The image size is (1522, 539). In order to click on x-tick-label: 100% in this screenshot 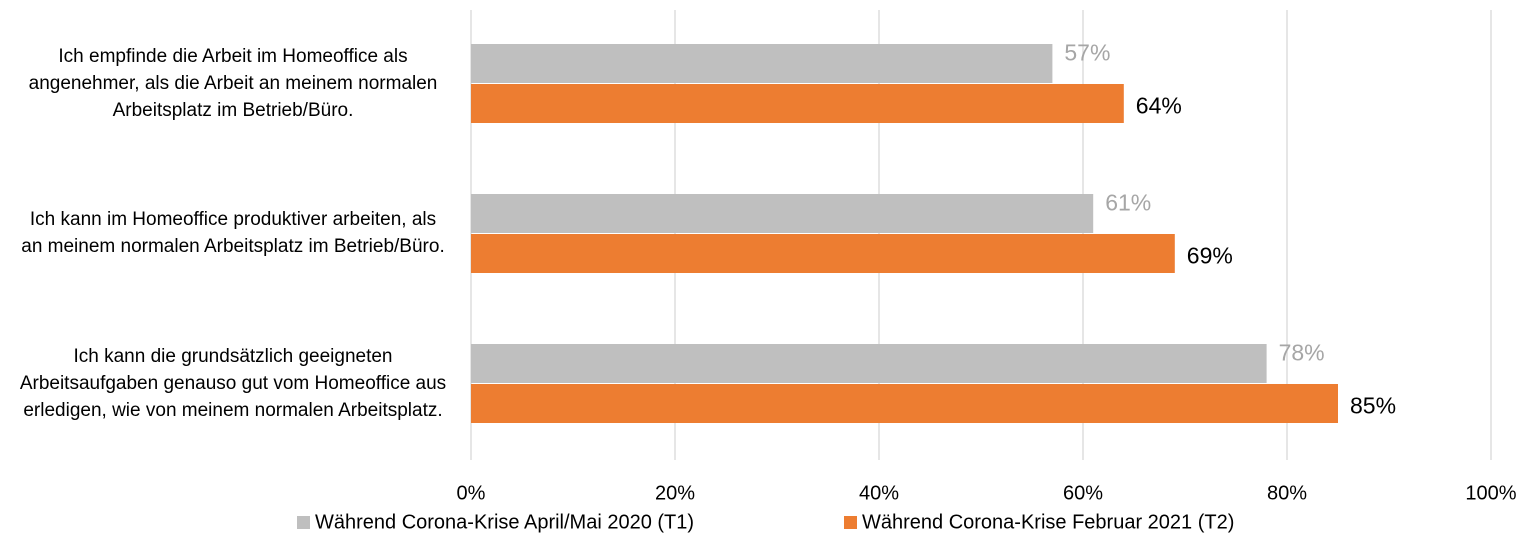, I will do `click(1490, 493)`.